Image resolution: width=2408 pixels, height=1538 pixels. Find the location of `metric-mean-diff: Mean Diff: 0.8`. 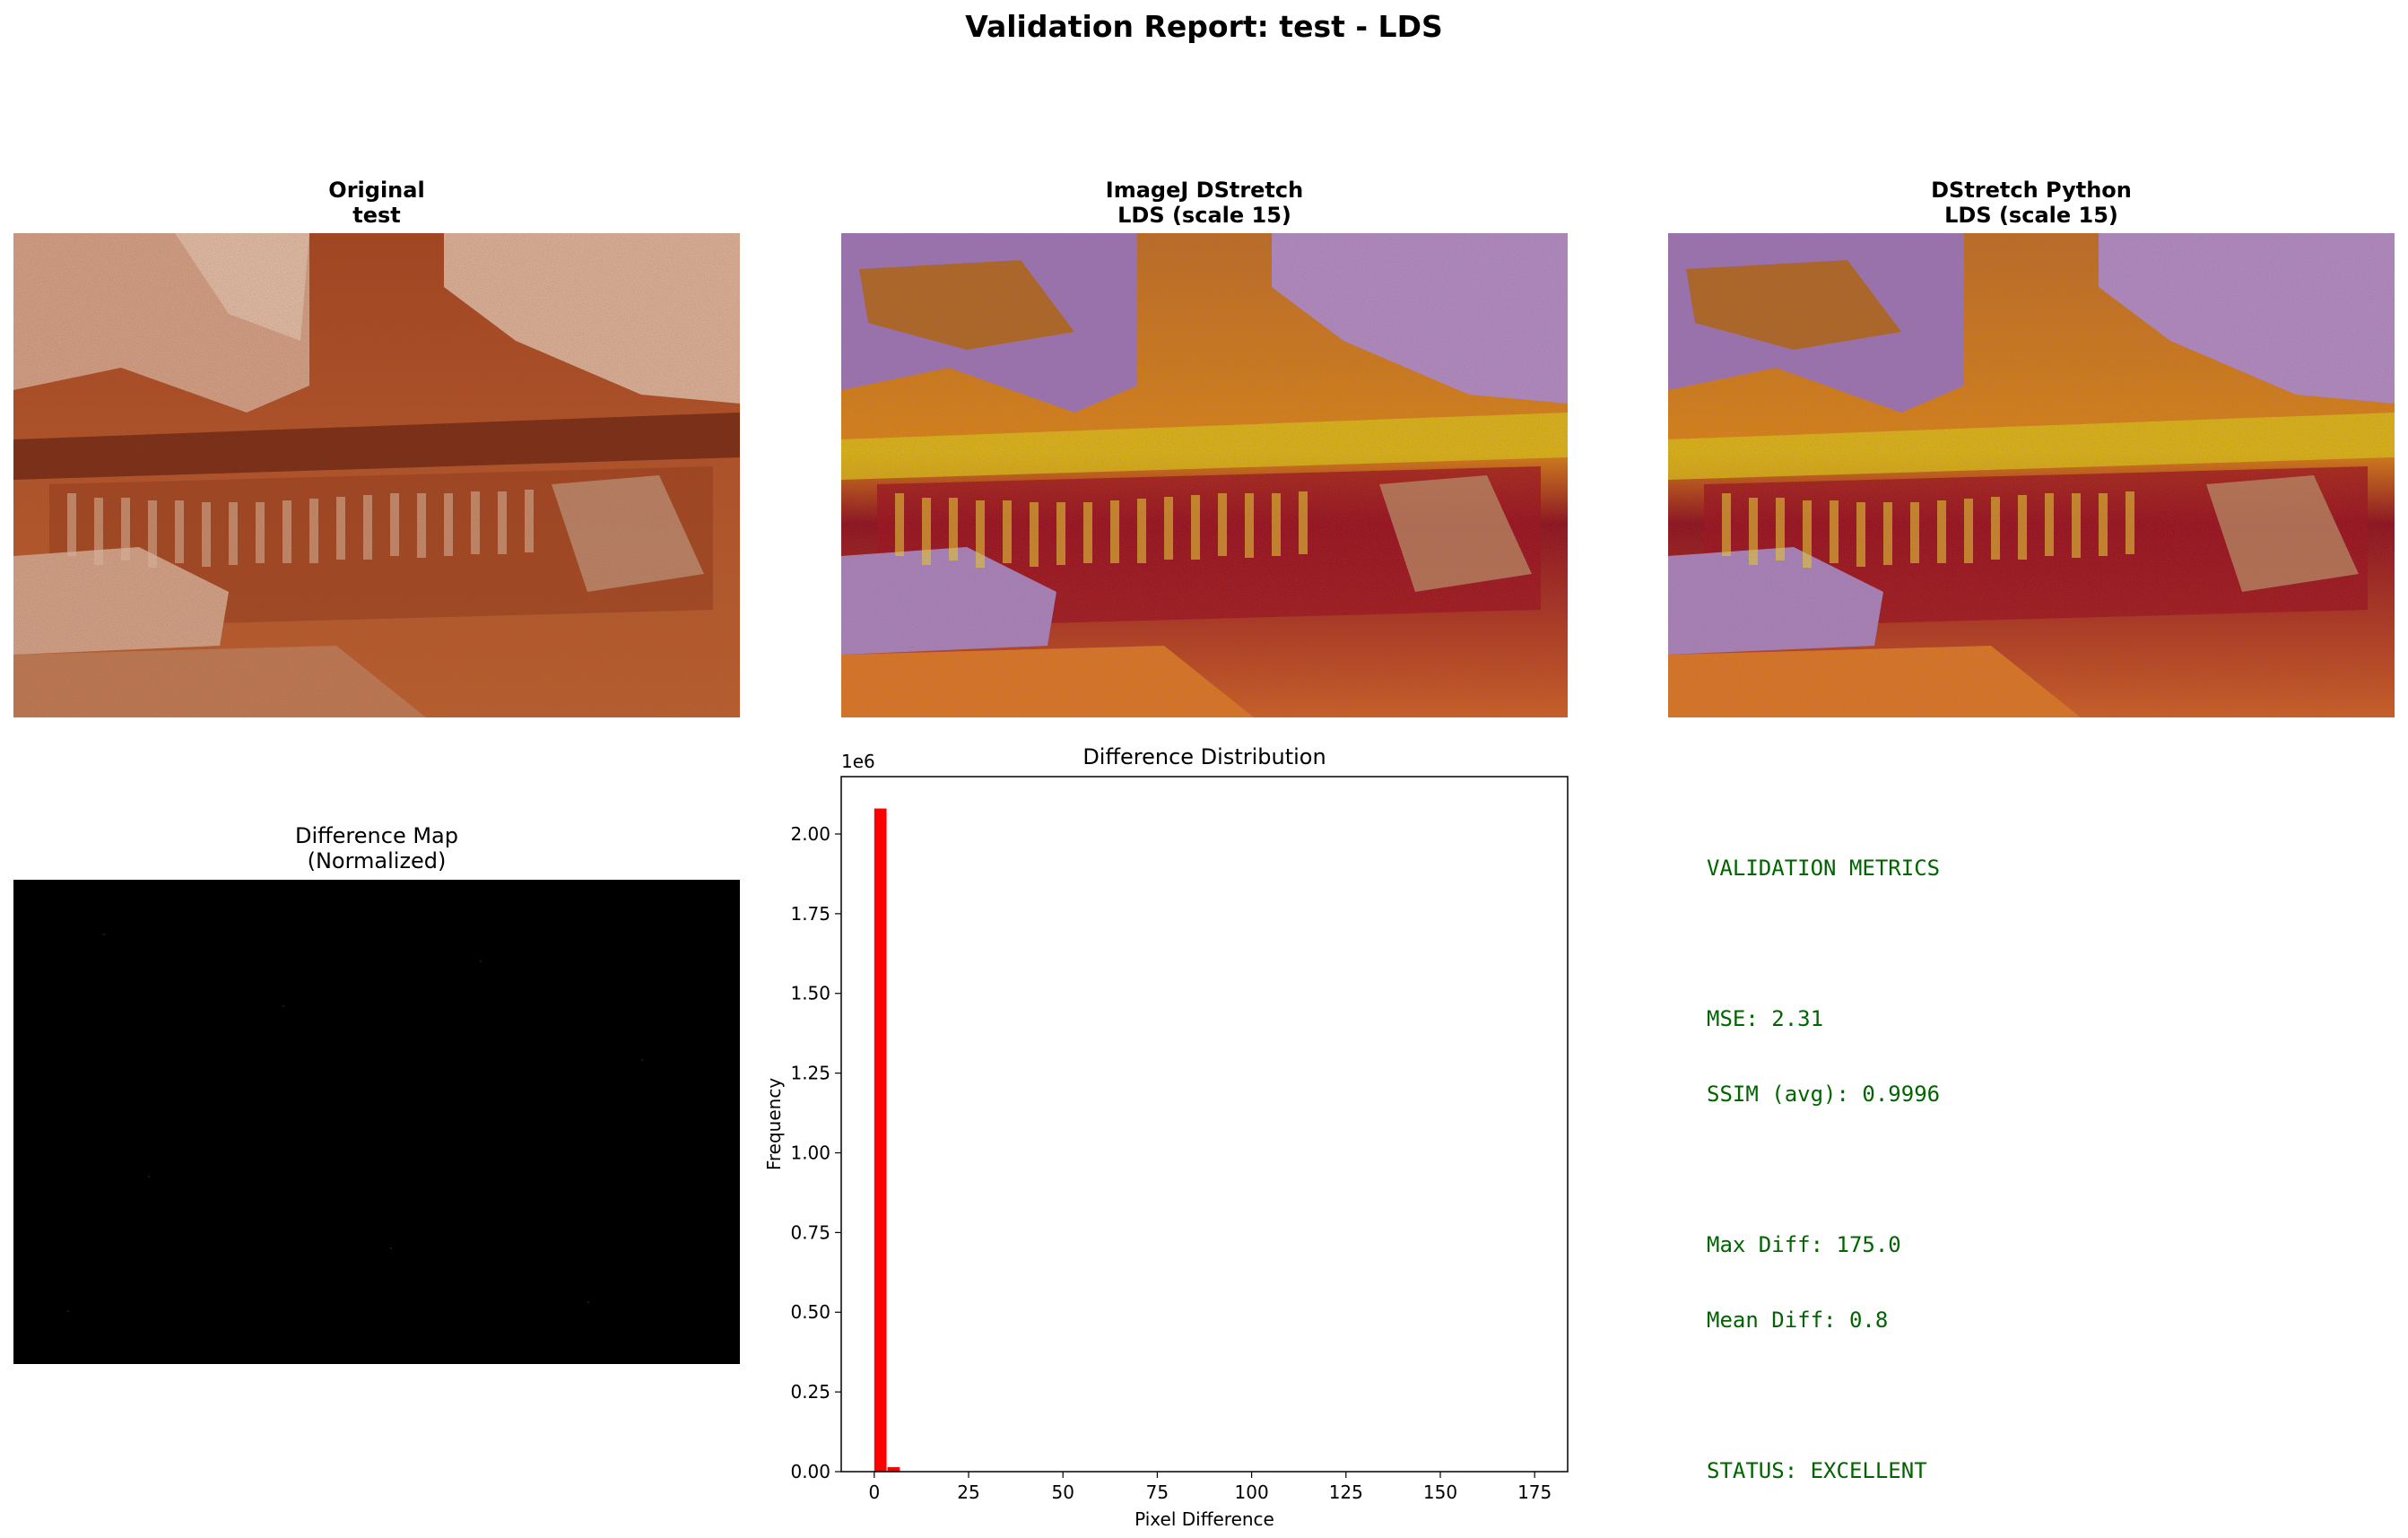

metric-mean-diff: Mean Diff: 0.8 is located at coordinates (1798, 1321).